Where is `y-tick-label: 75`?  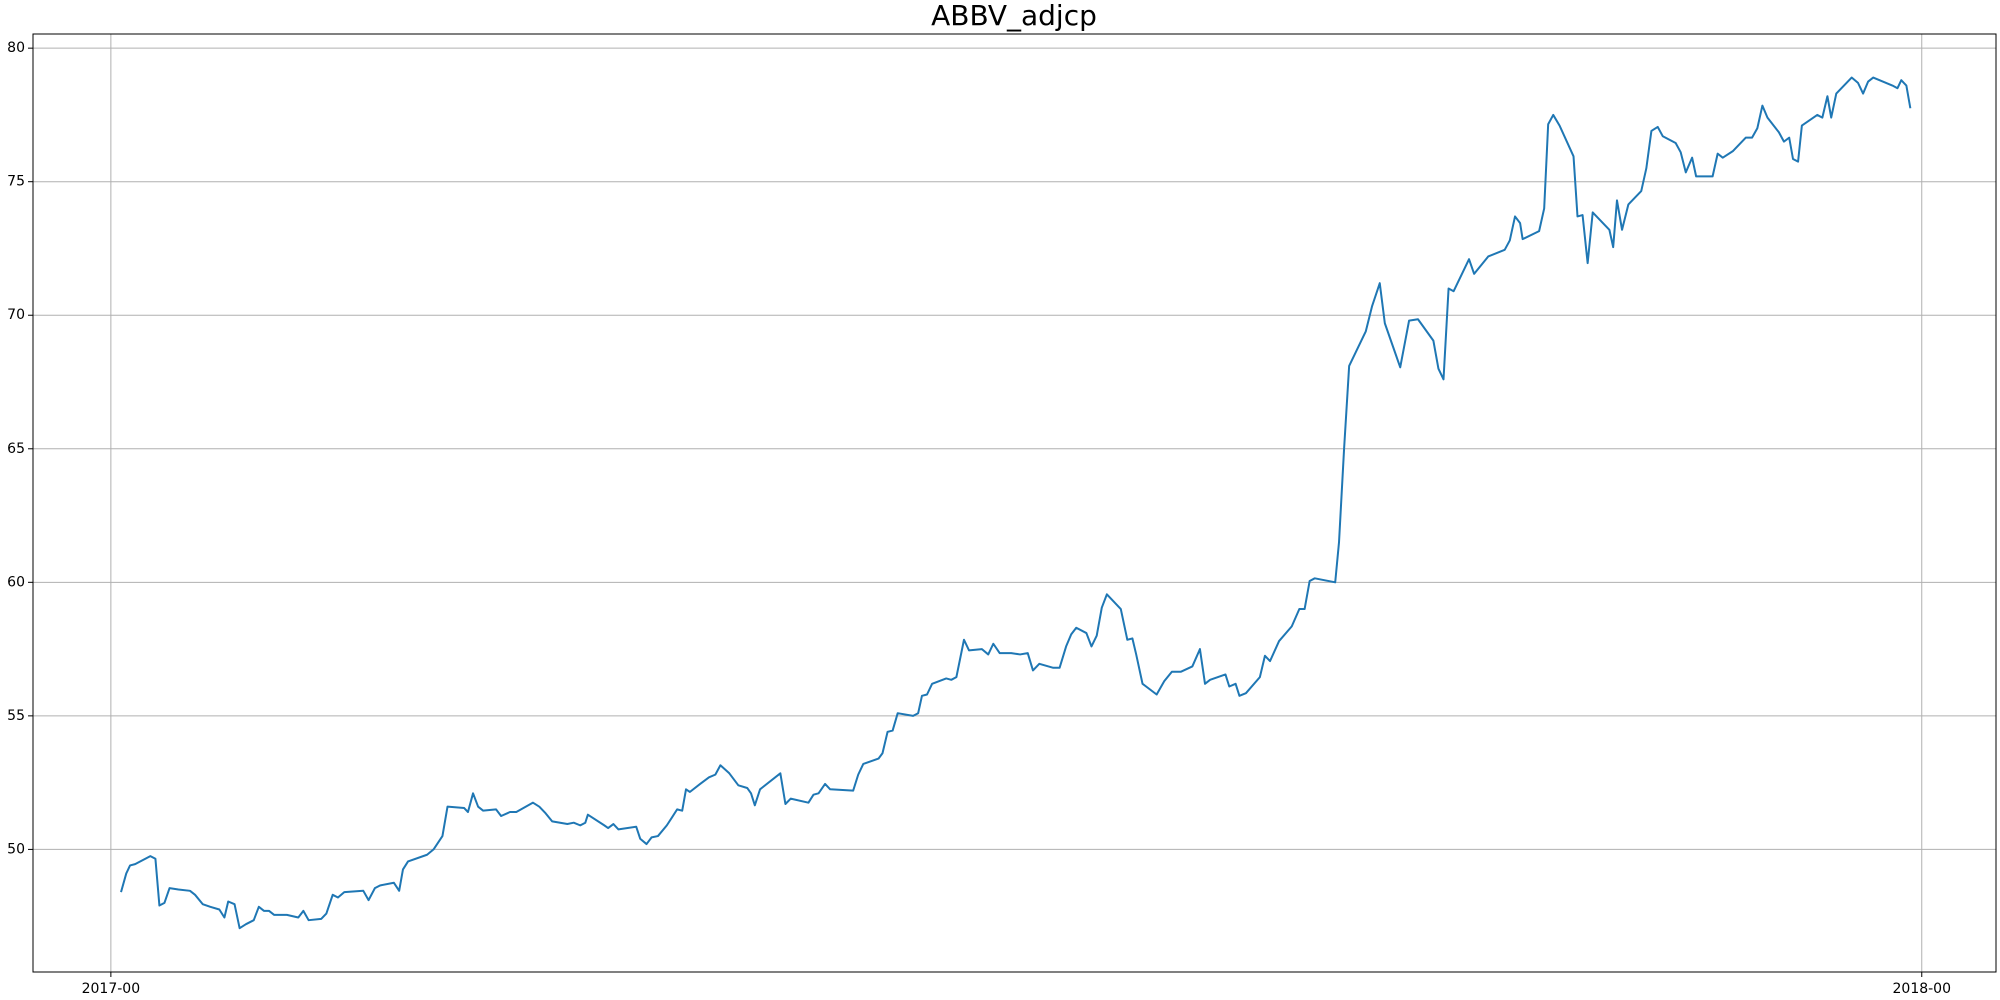 y-tick-label: 75 is located at coordinates (16, 182).